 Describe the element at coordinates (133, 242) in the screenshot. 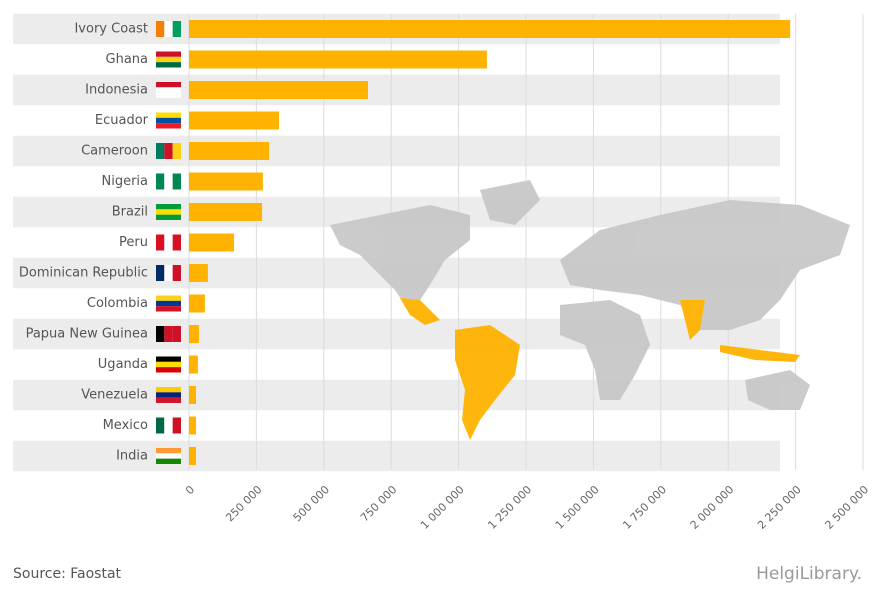

I see `y-tick-label: Peru` at that location.